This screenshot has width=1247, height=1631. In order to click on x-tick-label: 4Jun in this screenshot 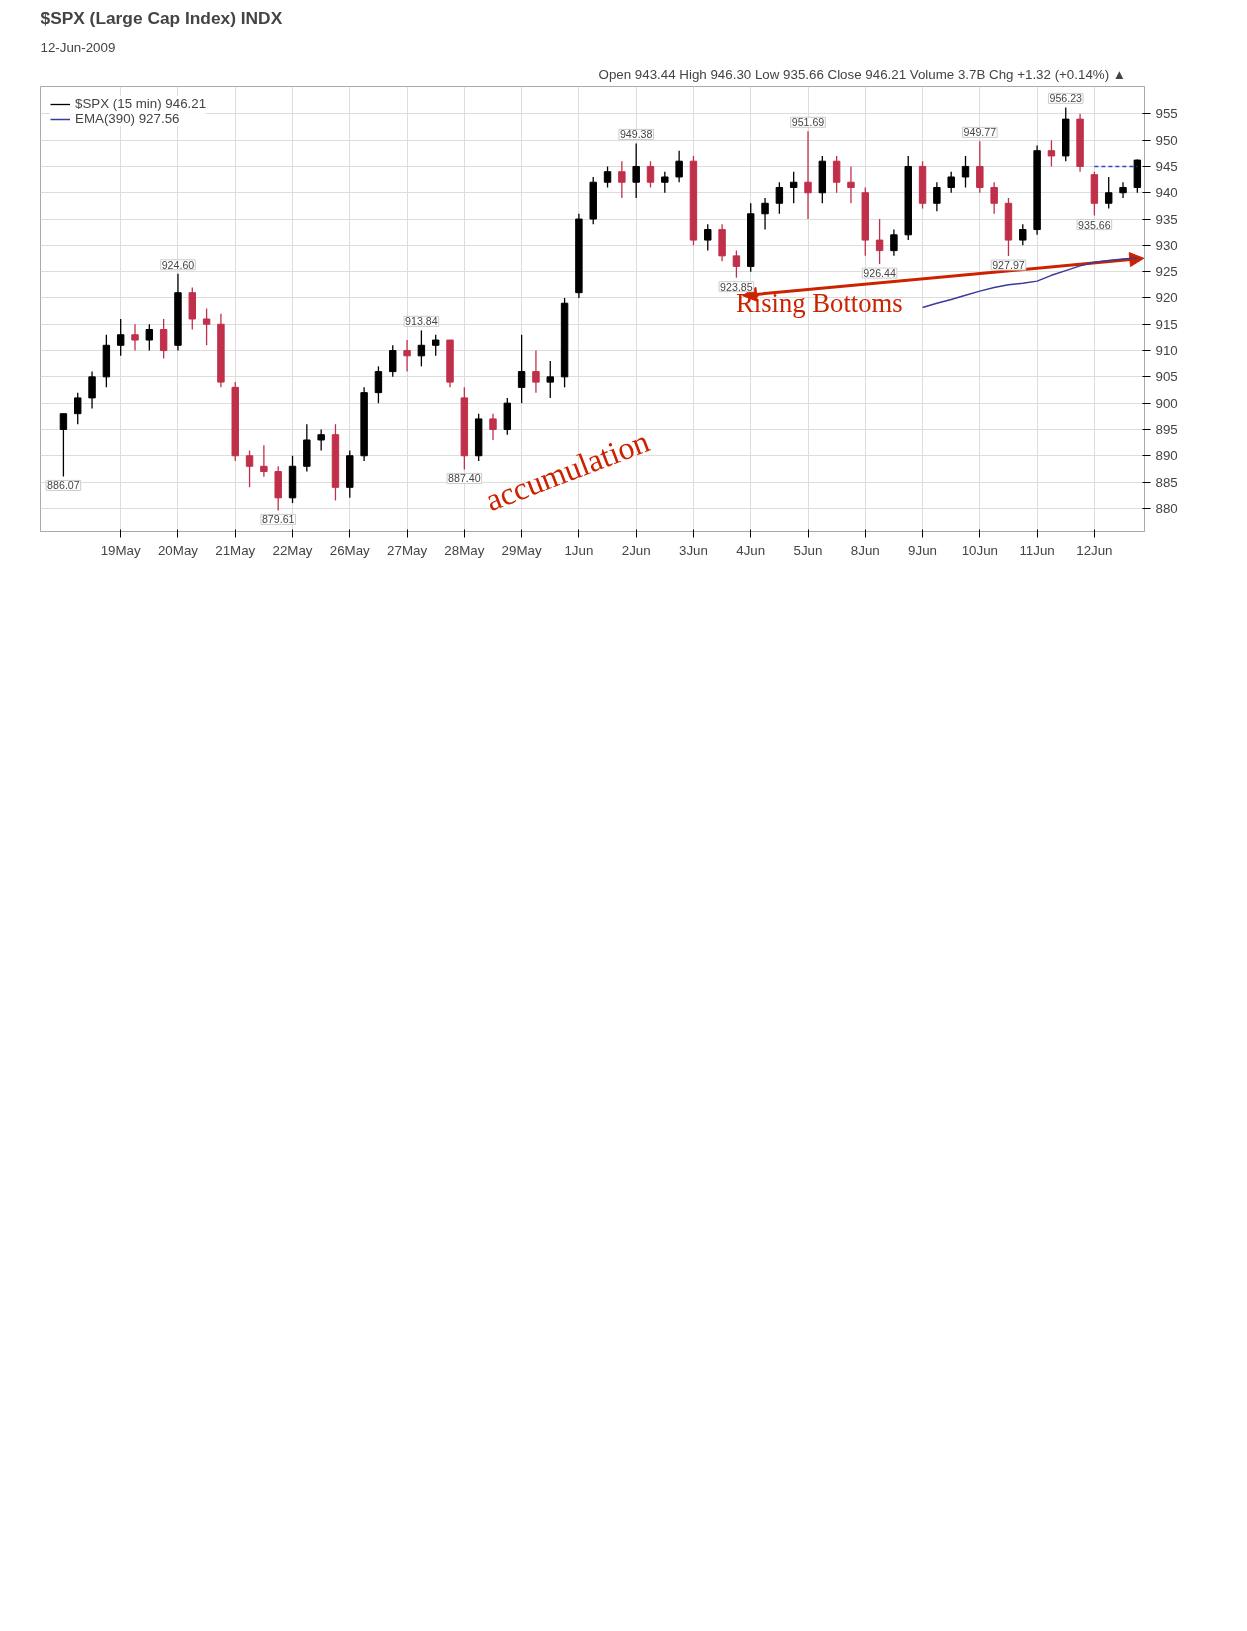, I will do `click(751, 550)`.